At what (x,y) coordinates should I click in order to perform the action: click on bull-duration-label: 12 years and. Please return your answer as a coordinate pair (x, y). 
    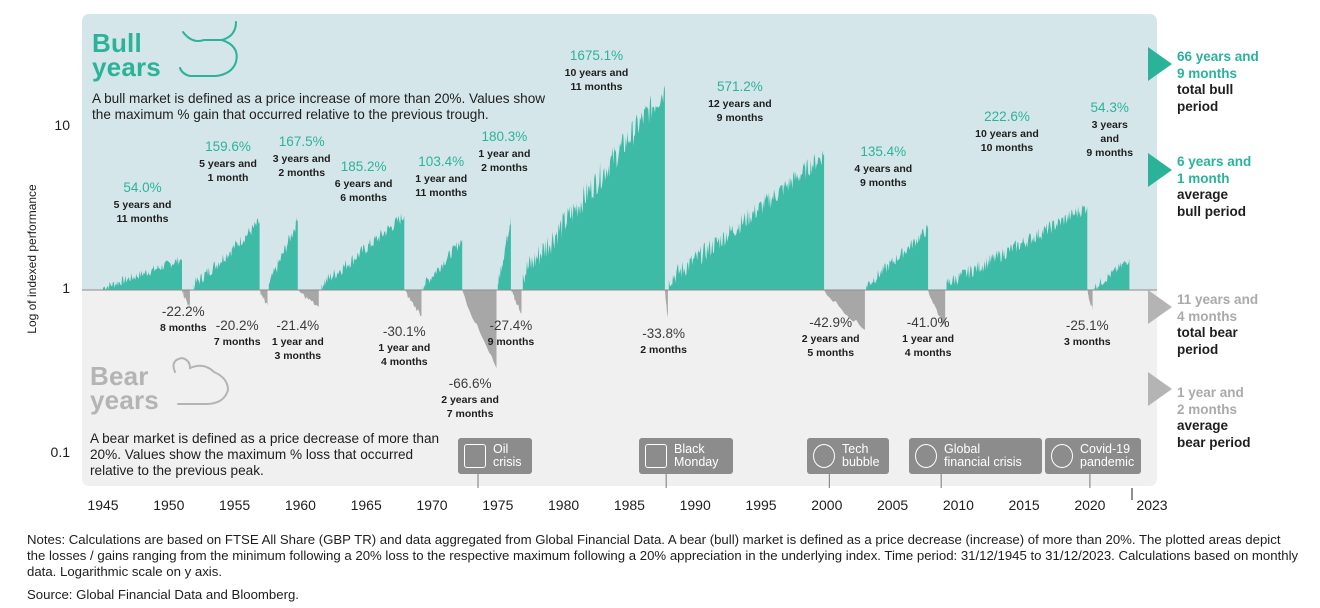
    Looking at the image, I should click on (740, 104).